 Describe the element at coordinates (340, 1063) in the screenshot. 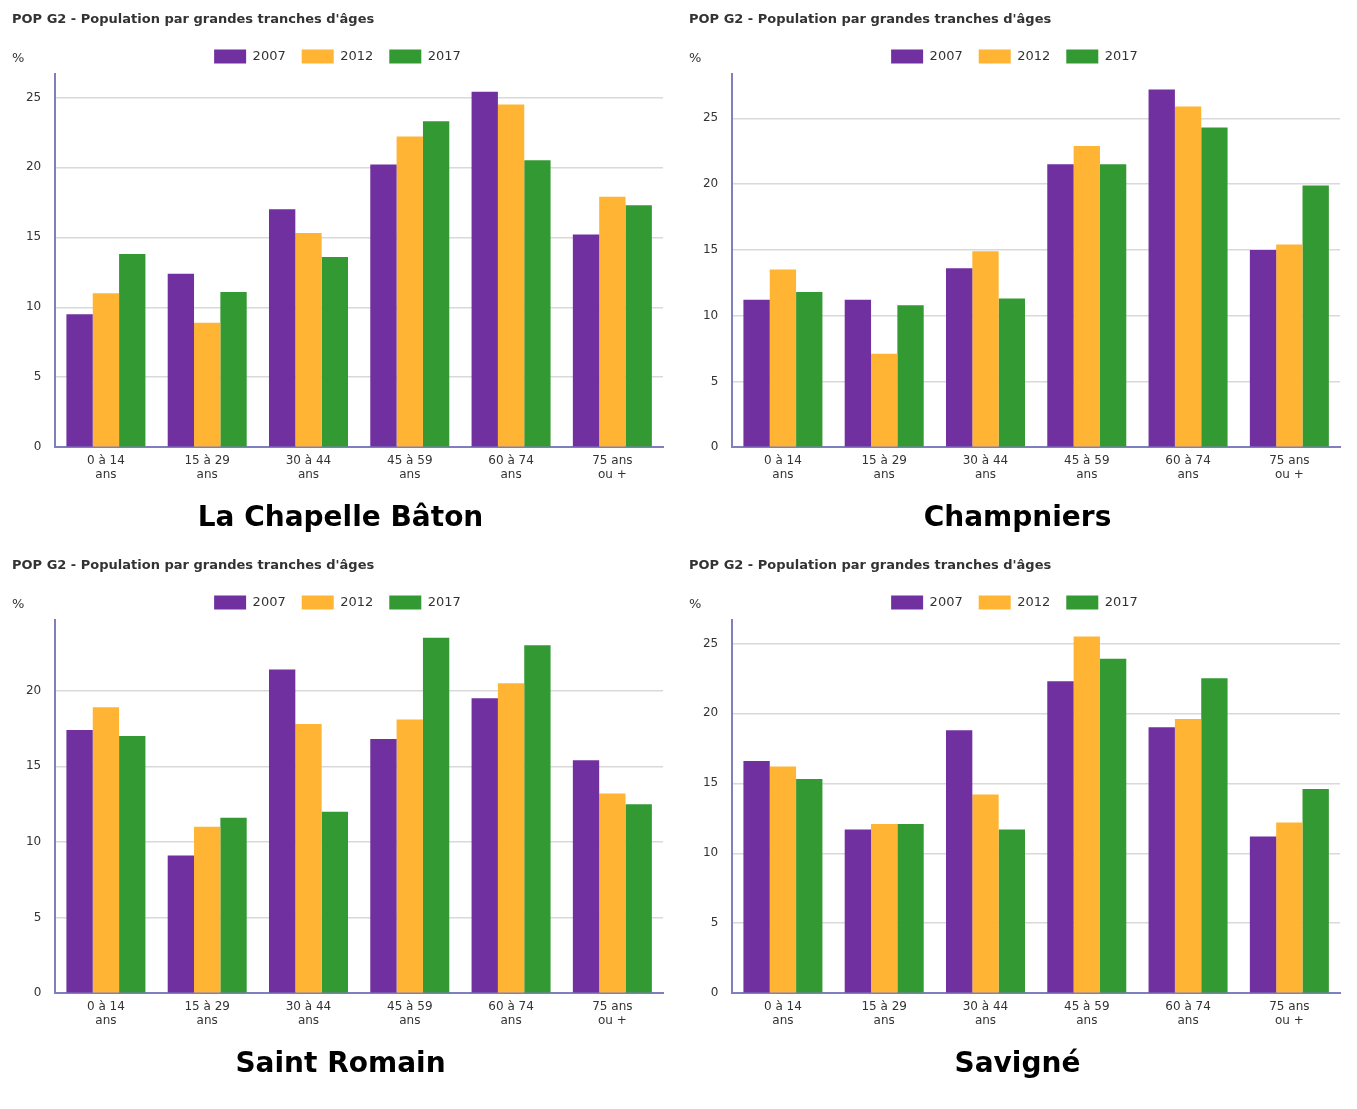

I see `text: Saint Romain` at that location.